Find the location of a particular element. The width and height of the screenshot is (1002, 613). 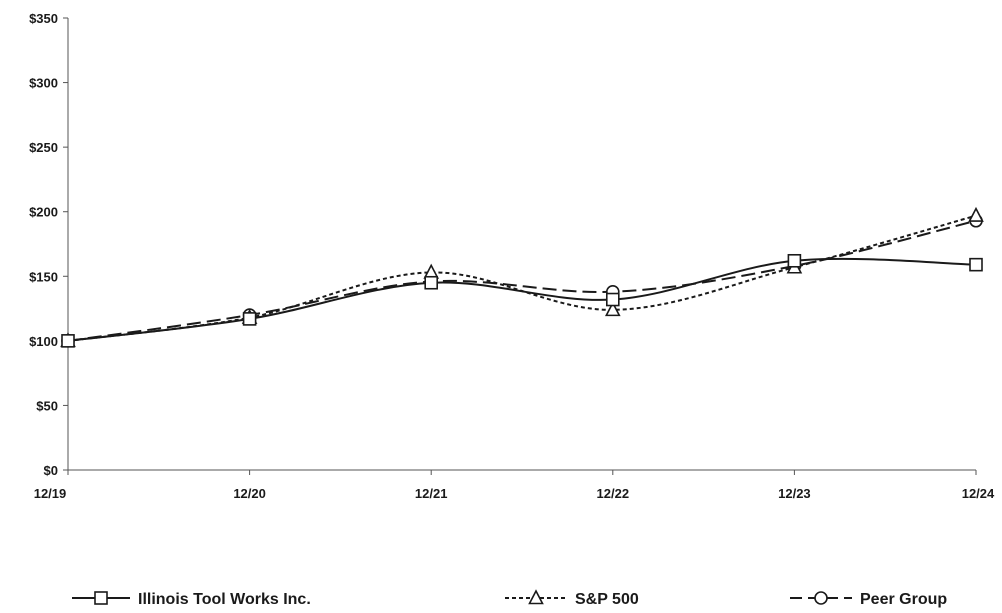

legend-peer-group-circle-marker is located at coordinates (821, 598).